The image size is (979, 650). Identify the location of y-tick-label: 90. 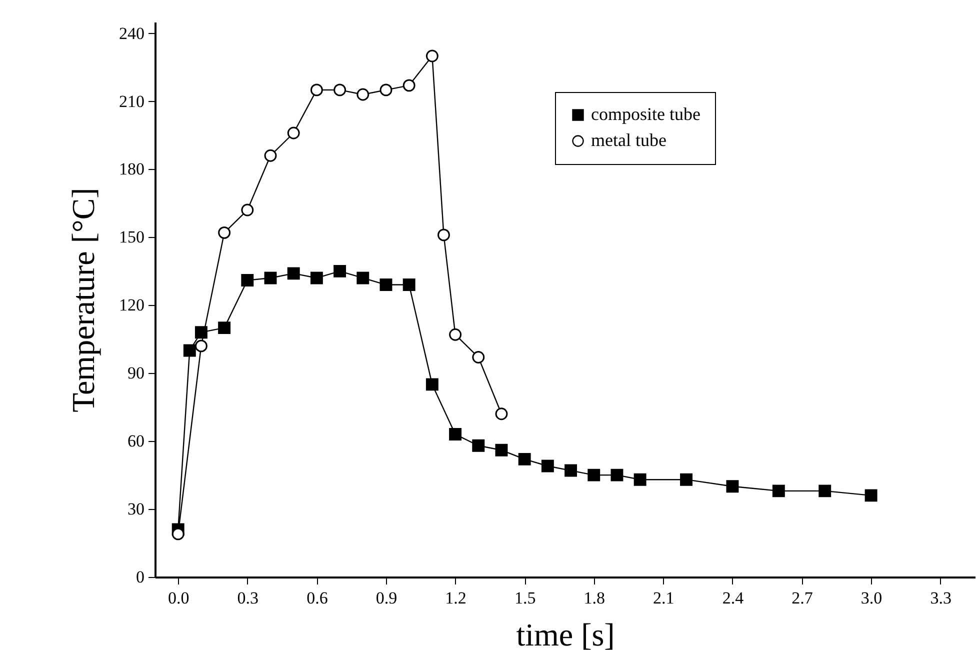
(136, 373).